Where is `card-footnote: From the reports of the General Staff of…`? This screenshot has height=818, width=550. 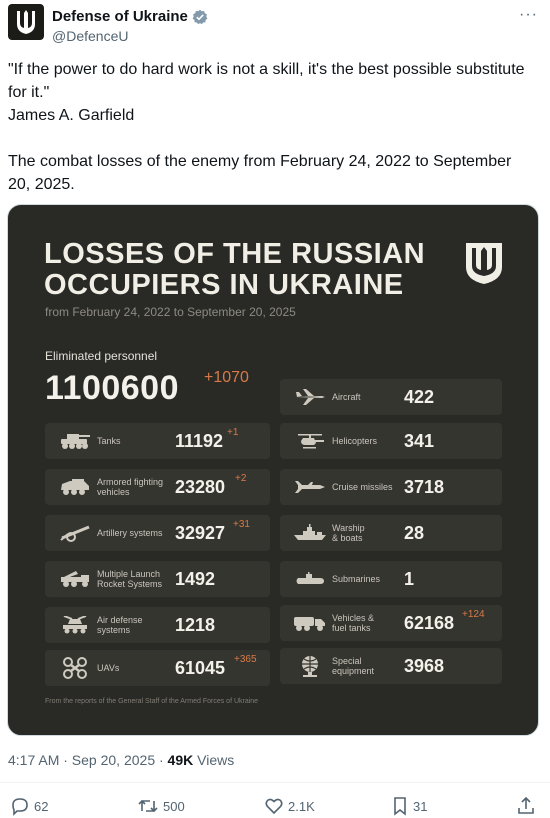 card-footnote: From the reports of the General Staff of… is located at coordinates (152, 701).